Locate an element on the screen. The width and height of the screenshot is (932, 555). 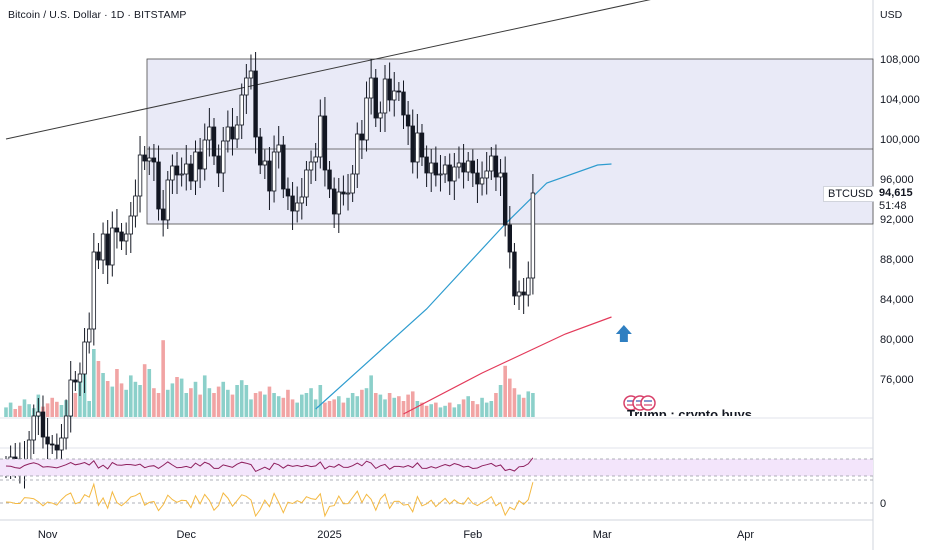
up-arrow-icon is located at coordinates (623, 333).